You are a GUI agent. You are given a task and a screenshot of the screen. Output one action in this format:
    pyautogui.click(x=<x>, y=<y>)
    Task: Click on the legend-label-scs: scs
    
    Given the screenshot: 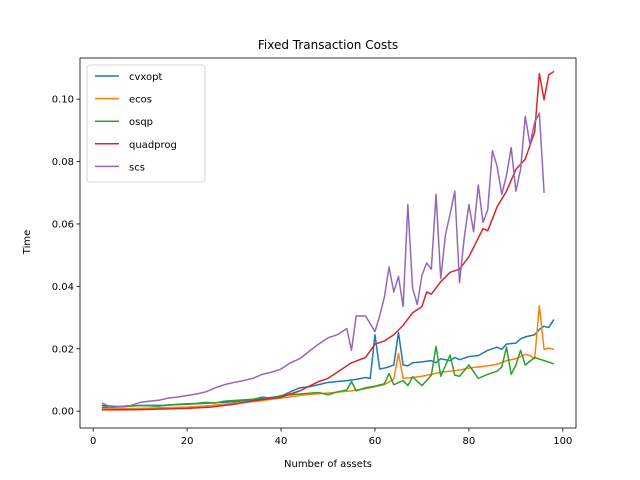 What is the action you would take?
    pyautogui.click(x=137, y=167)
    